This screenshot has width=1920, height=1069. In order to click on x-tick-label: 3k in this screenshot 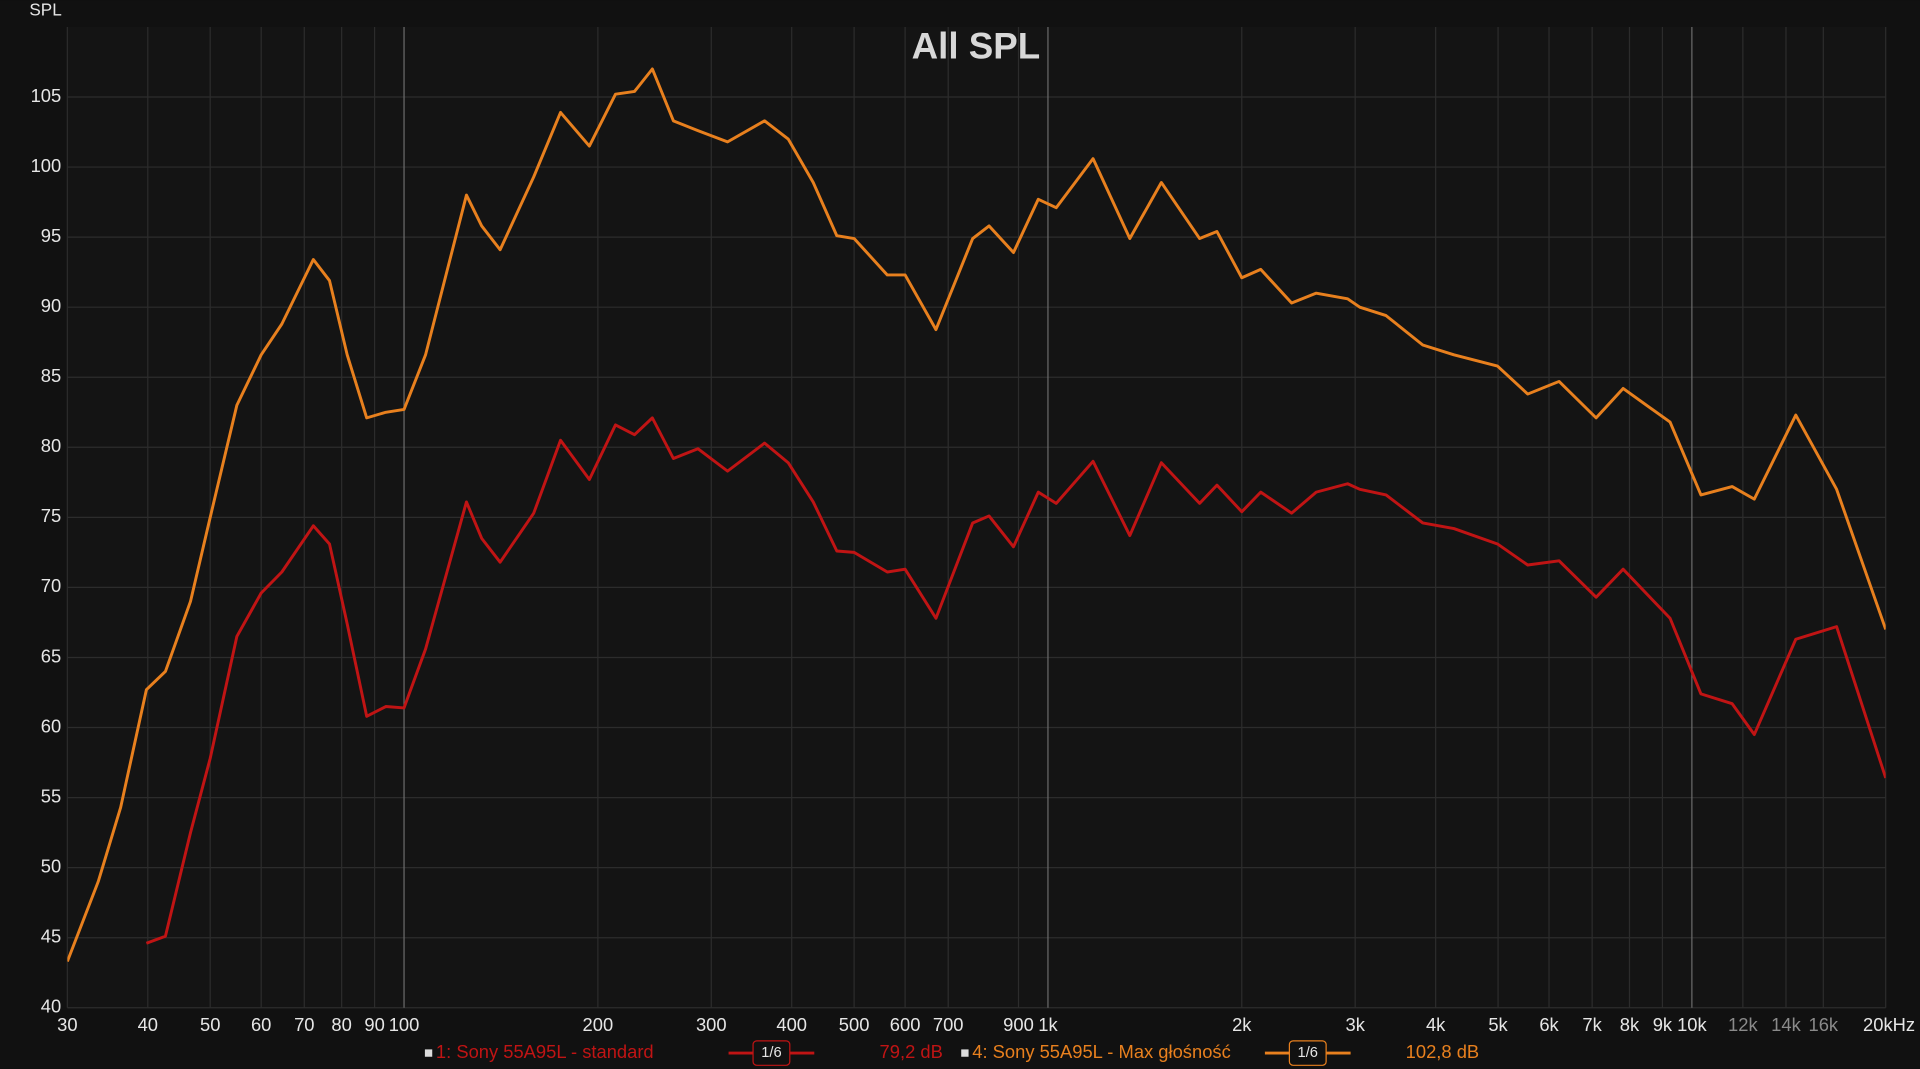, I will do `click(1355, 1024)`.